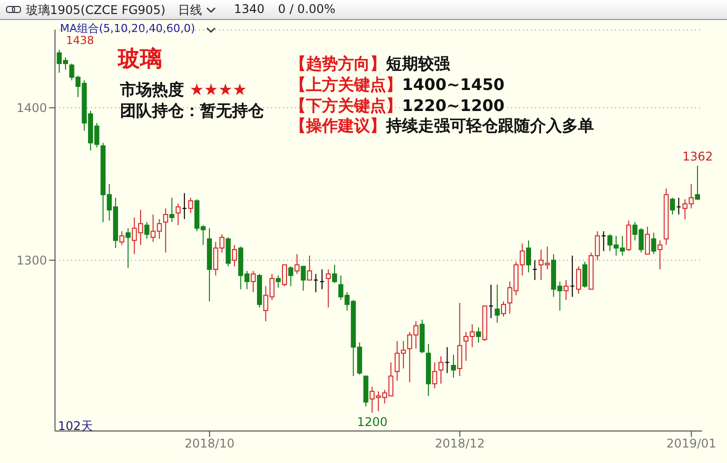  Describe the element at coordinates (140, 60) in the screenshot. I see `annotation: 玻璃` at that location.